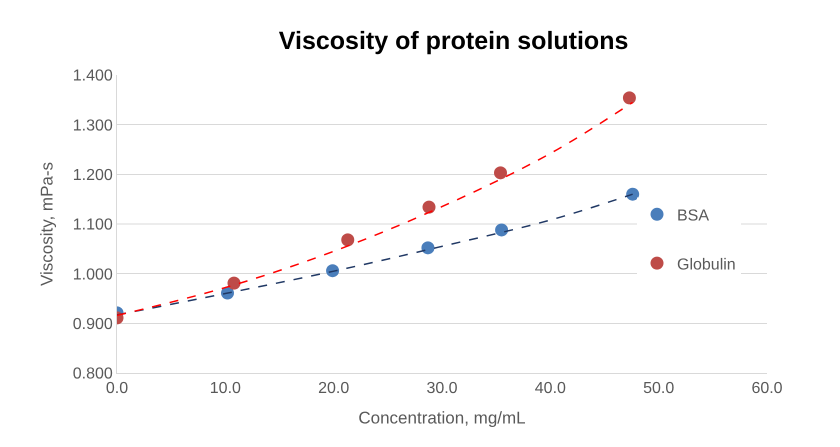 Image resolution: width=840 pixels, height=447 pixels. What do you see at coordinates (92, 324) in the screenshot?
I see `y-tick-label: 0.900` at bounding box center [92, 324].